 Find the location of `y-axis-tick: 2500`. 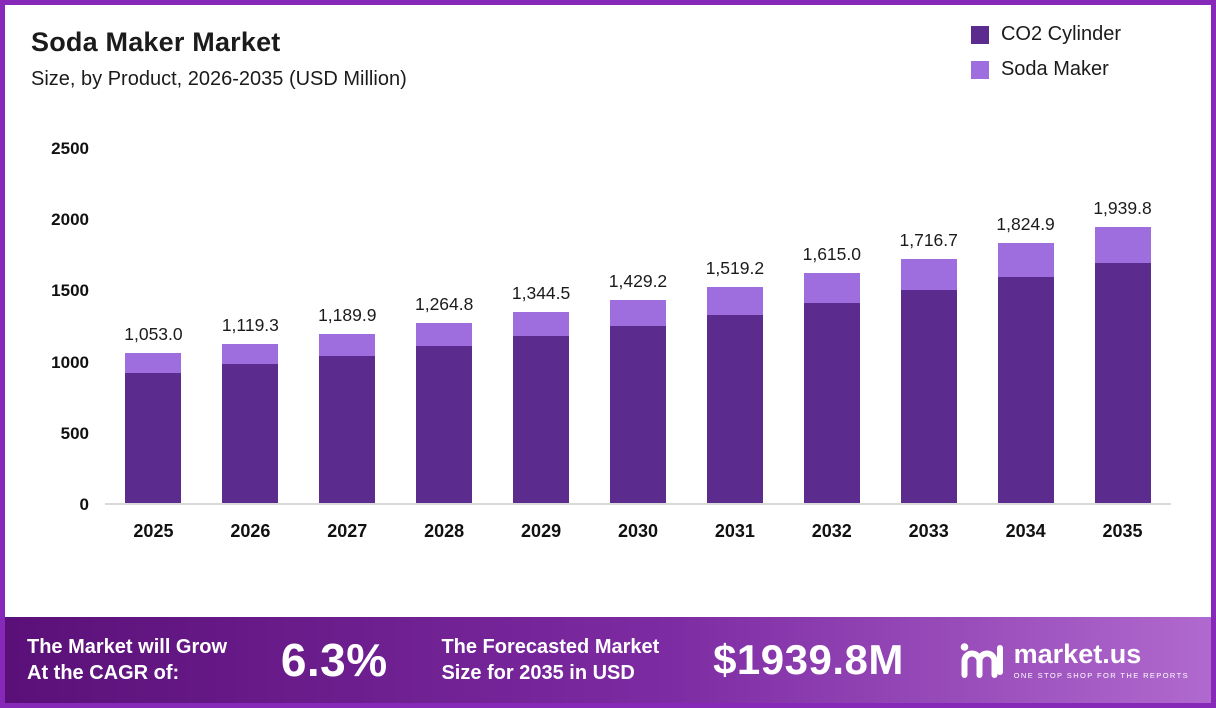

y-axis-tick: 2500 is located at coordinates (70, 148).